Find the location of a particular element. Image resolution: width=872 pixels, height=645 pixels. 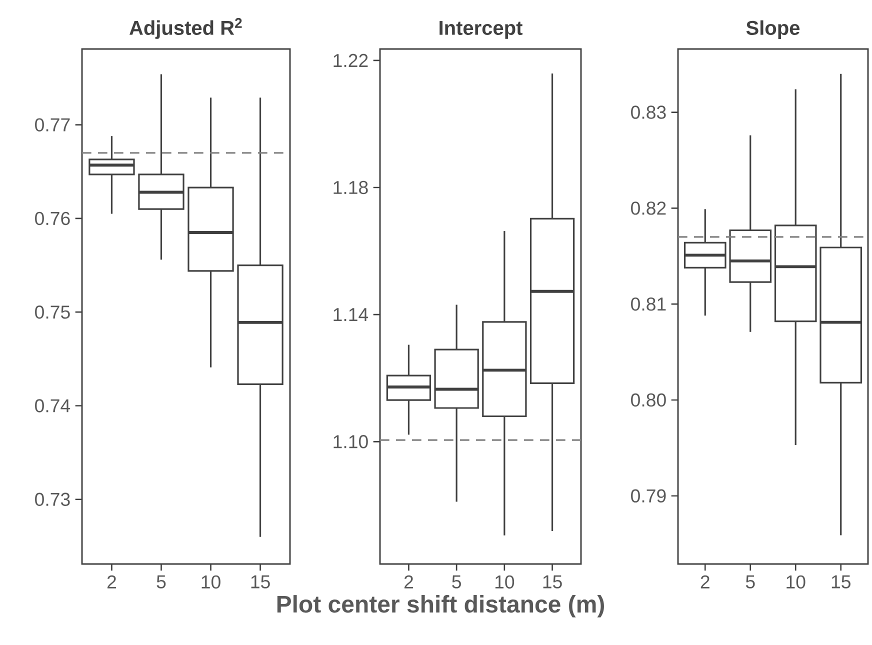

y-tick-label: 1.18 is located at coordinates (351, 187).